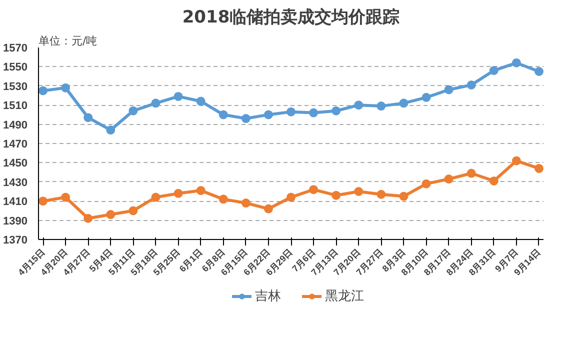  I want to click on y-tick-label: 1570, so click(15, 48).